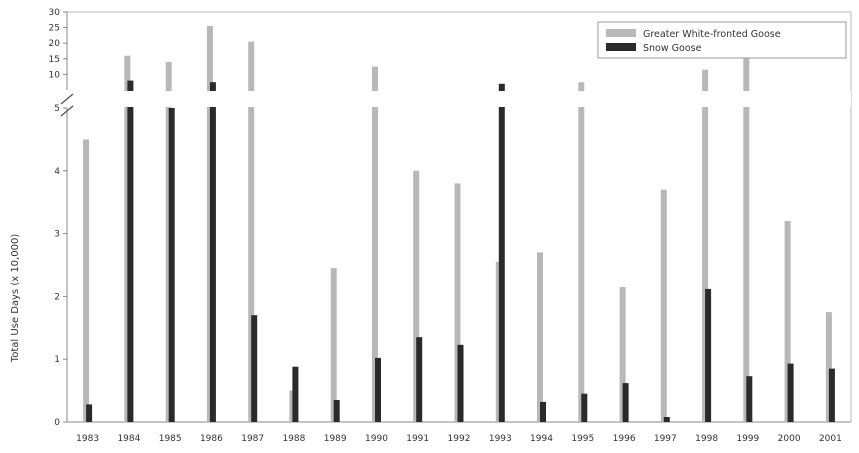  What do you see at coordinates (457, 302) in the screenshot?
I see `bar-white-fronted-1992` at bounding box center [457, 302].